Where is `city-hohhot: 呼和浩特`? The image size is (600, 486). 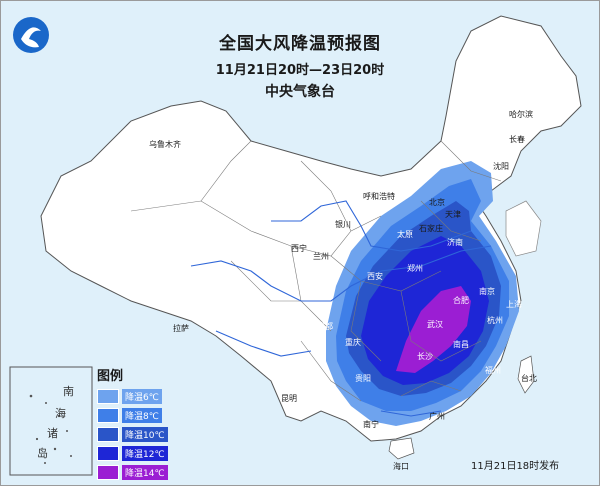 city-hohhot: 呼和浩特 is located at coordinates (379, 196).